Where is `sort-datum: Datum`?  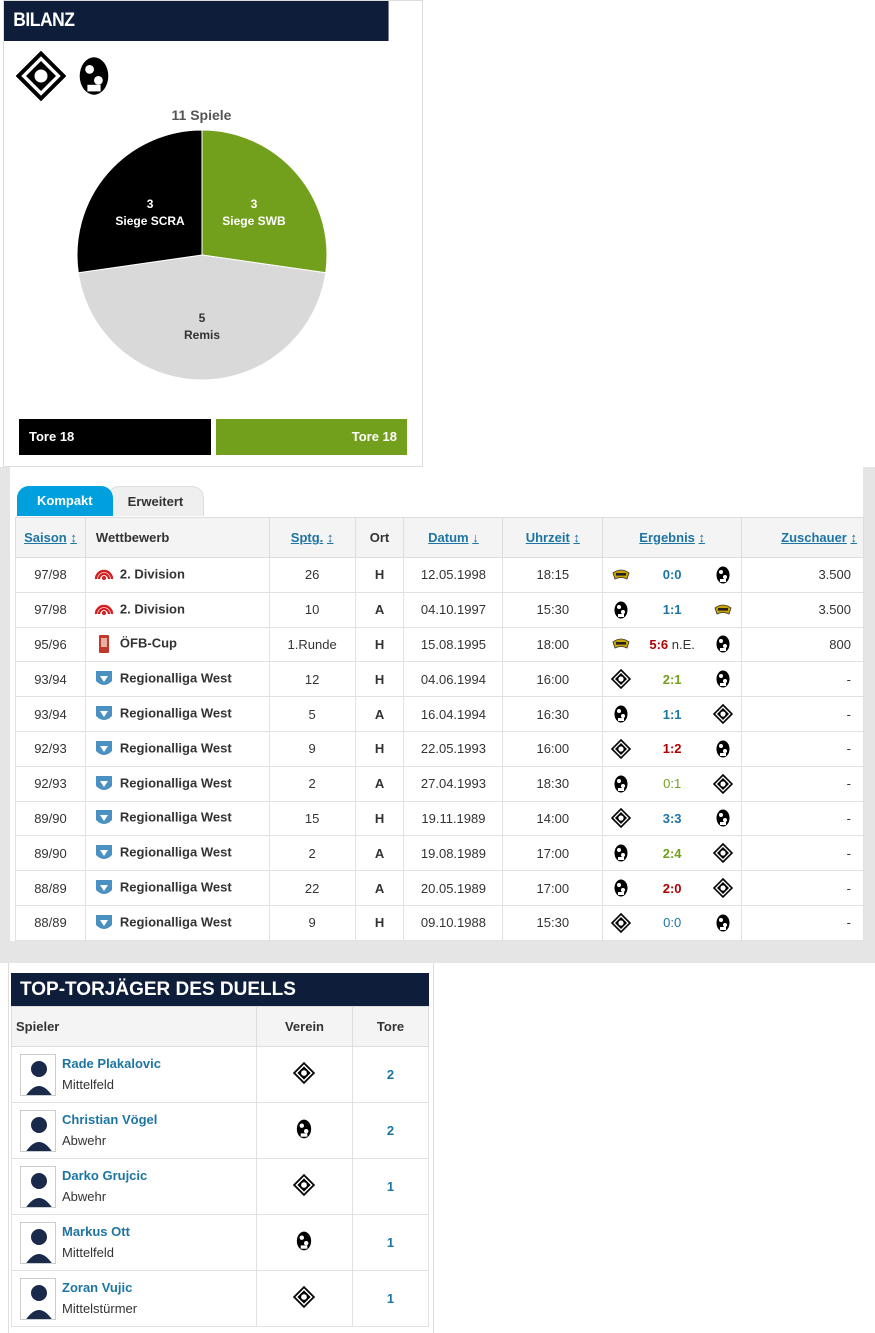
sort-datum: Datum is located at coordinates (448, 537).